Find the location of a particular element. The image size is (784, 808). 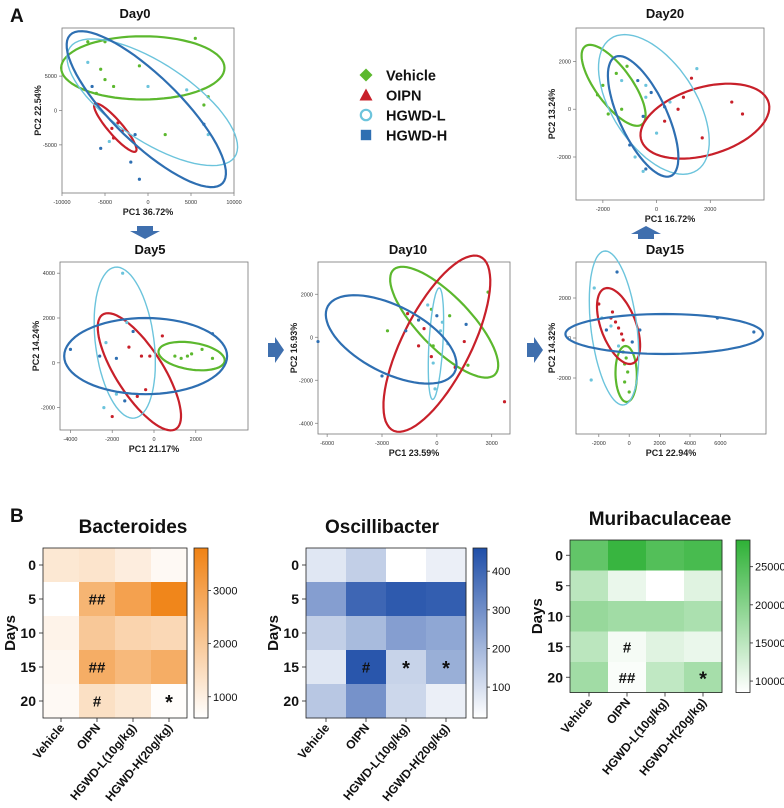

x-tick-label: OIPN is located at coordinates (619, 710).